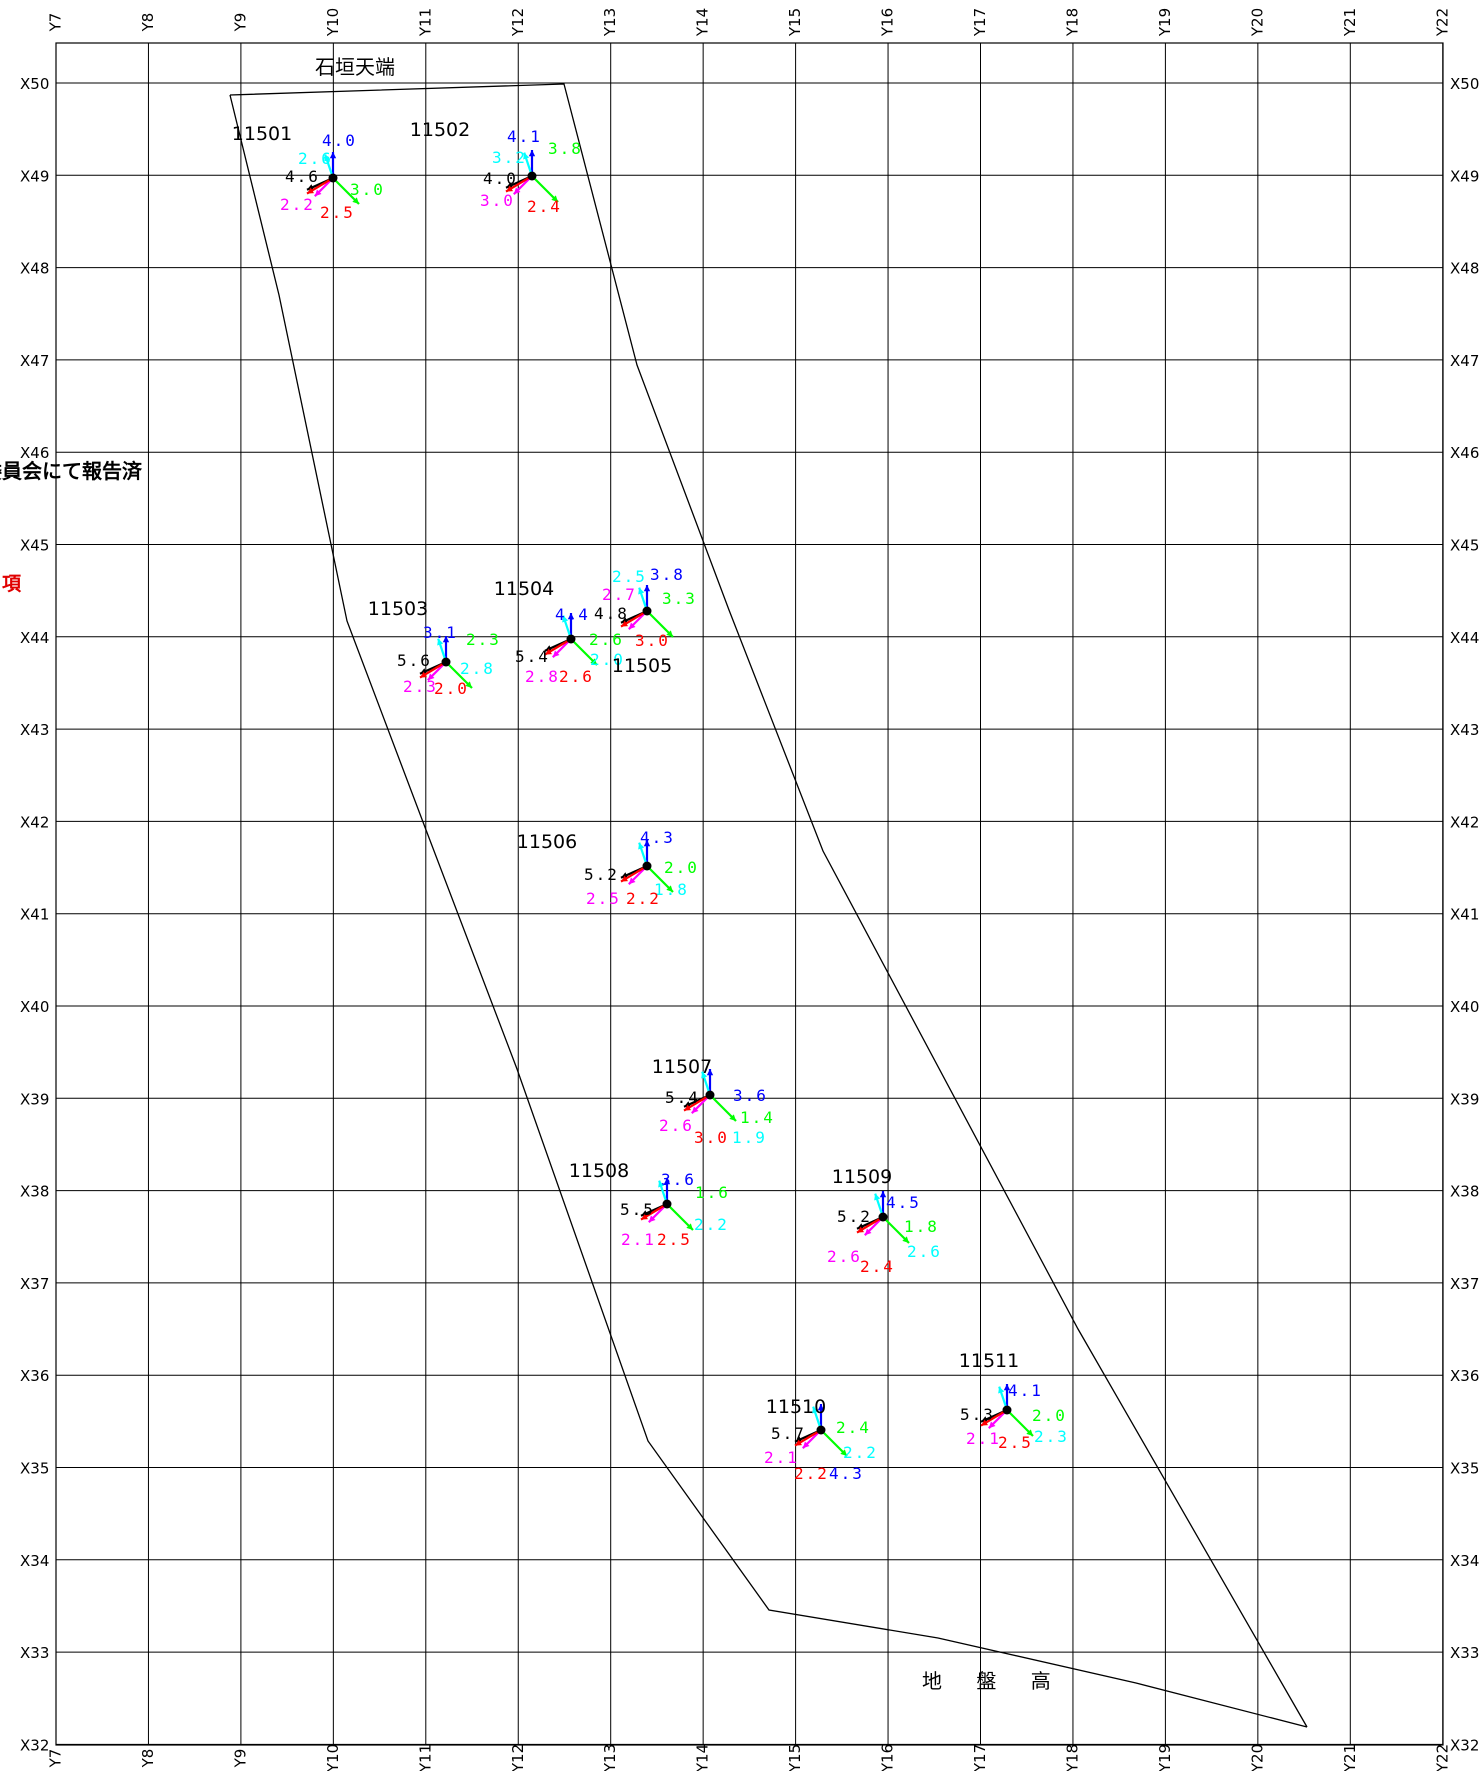 This screenshot has height=1771, width=1481. Describe the element at coordinates (1350, 22) in the screenshot. I see `grid-label-top: Y21` at that location.